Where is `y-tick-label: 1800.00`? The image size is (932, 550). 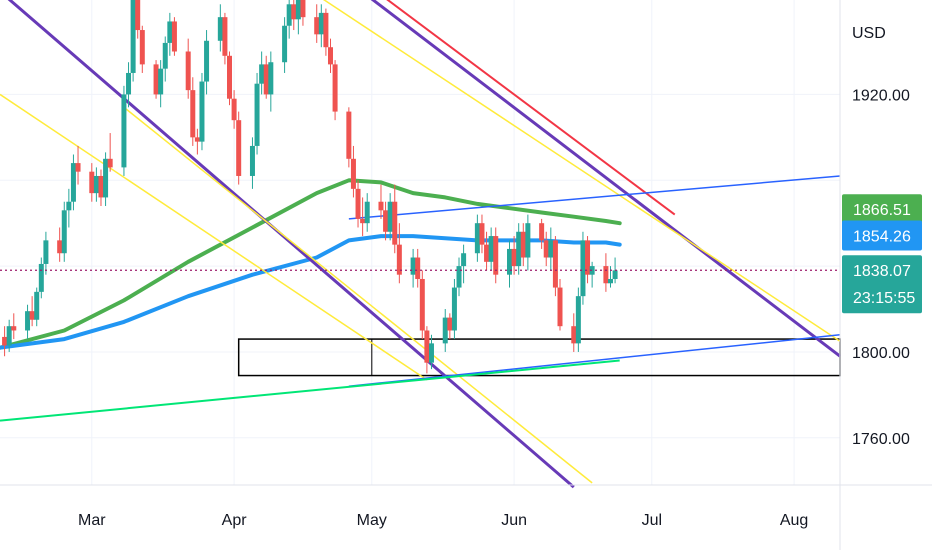
y-tick-label: 1800.00 is located at coordinates (881, 353).